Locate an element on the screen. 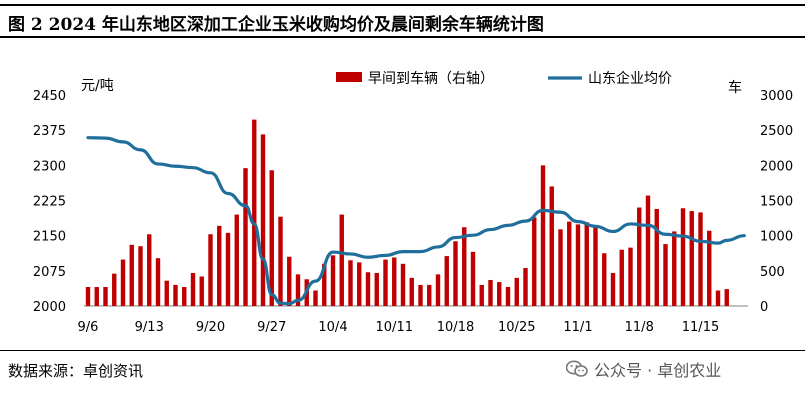  x-tick-label: 9/13 is located at coordinates (149, 327).